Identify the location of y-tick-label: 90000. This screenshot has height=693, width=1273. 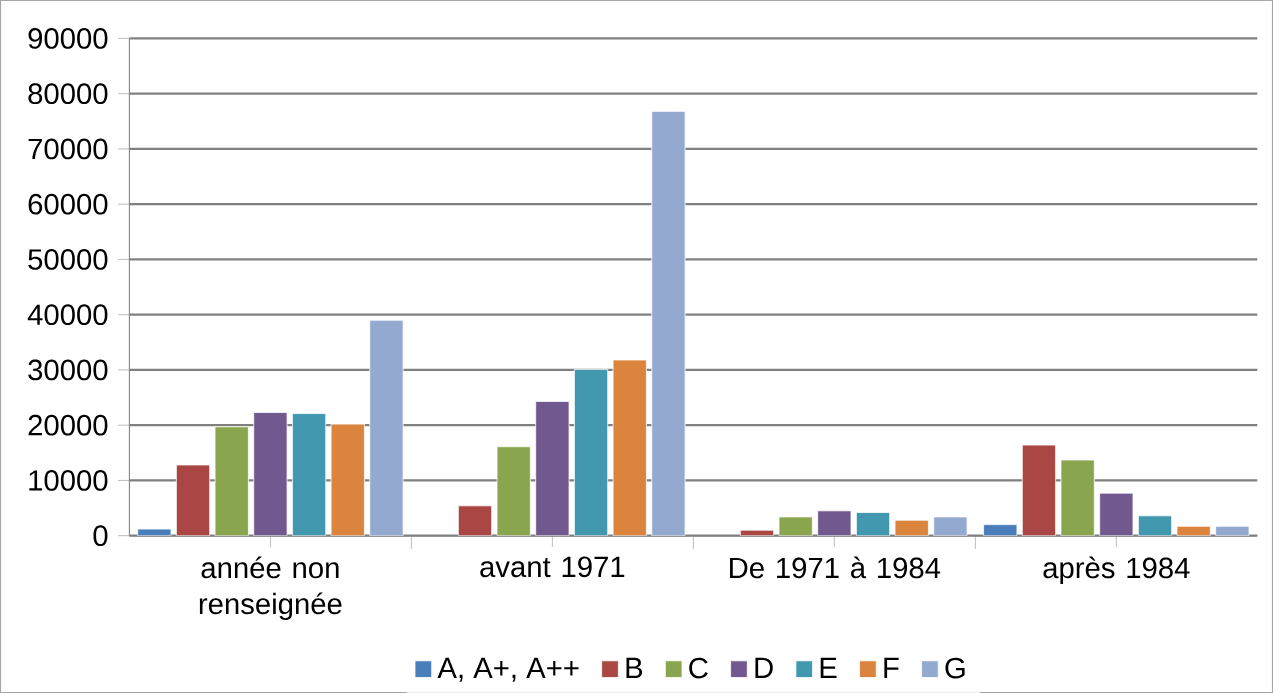
(68, 38).